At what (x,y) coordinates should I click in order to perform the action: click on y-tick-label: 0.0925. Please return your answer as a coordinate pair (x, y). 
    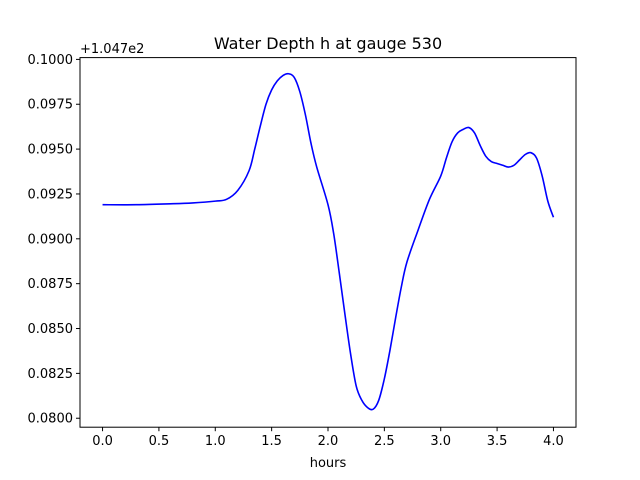
    Looking at the image, I should click on (51, 194).